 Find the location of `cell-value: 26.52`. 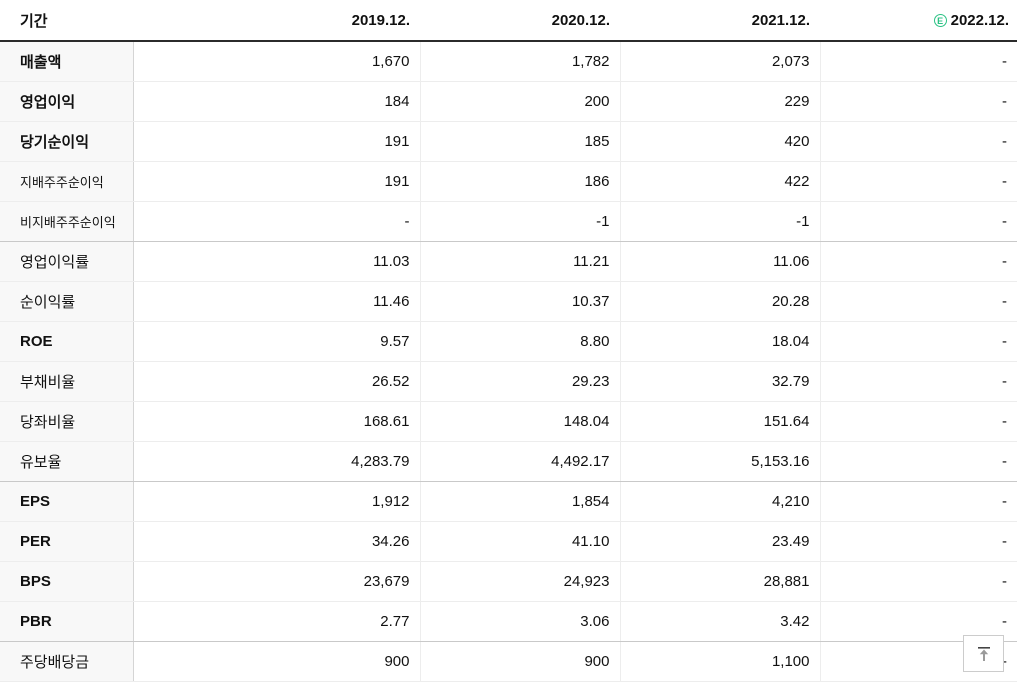

cell-value: 26.52 is located at coordinates (277, 381).